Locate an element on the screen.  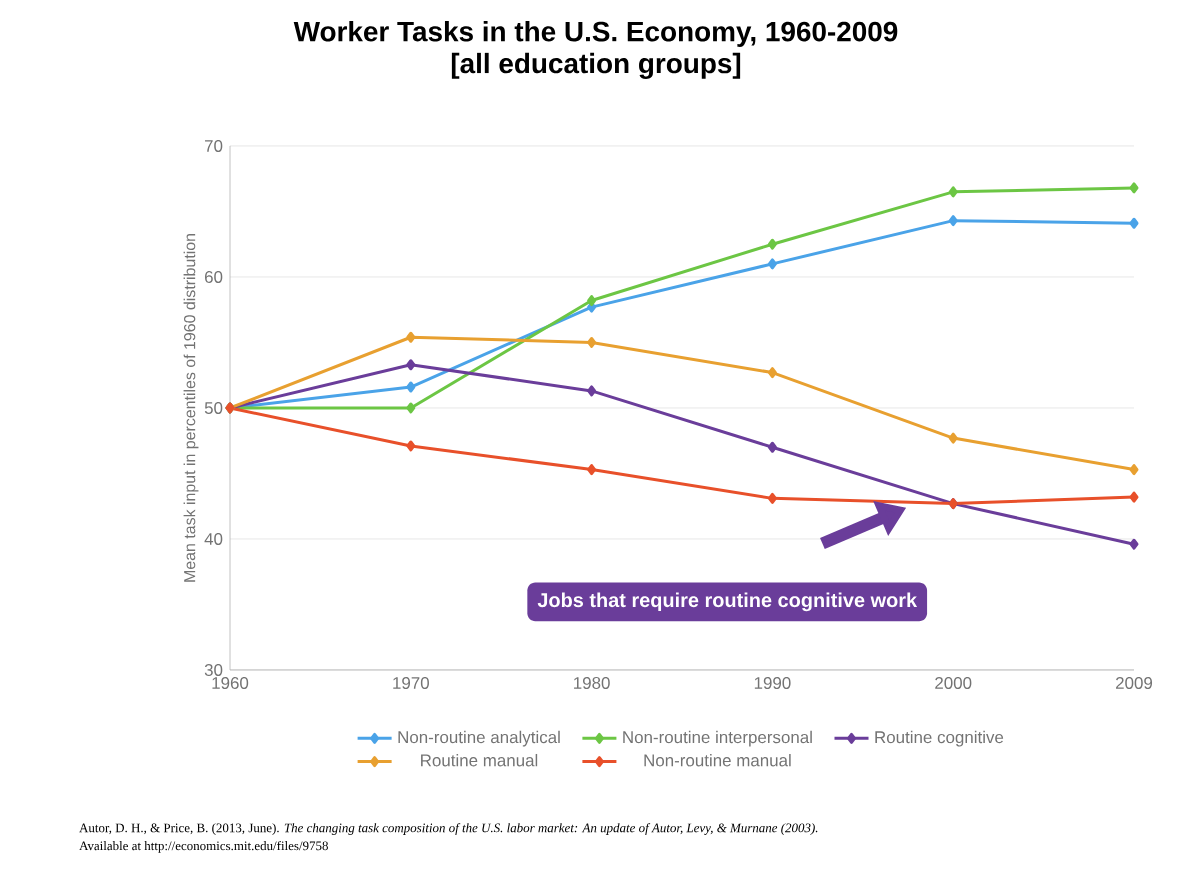
y-tick-label: 40 is located at coordinates (213, 538).